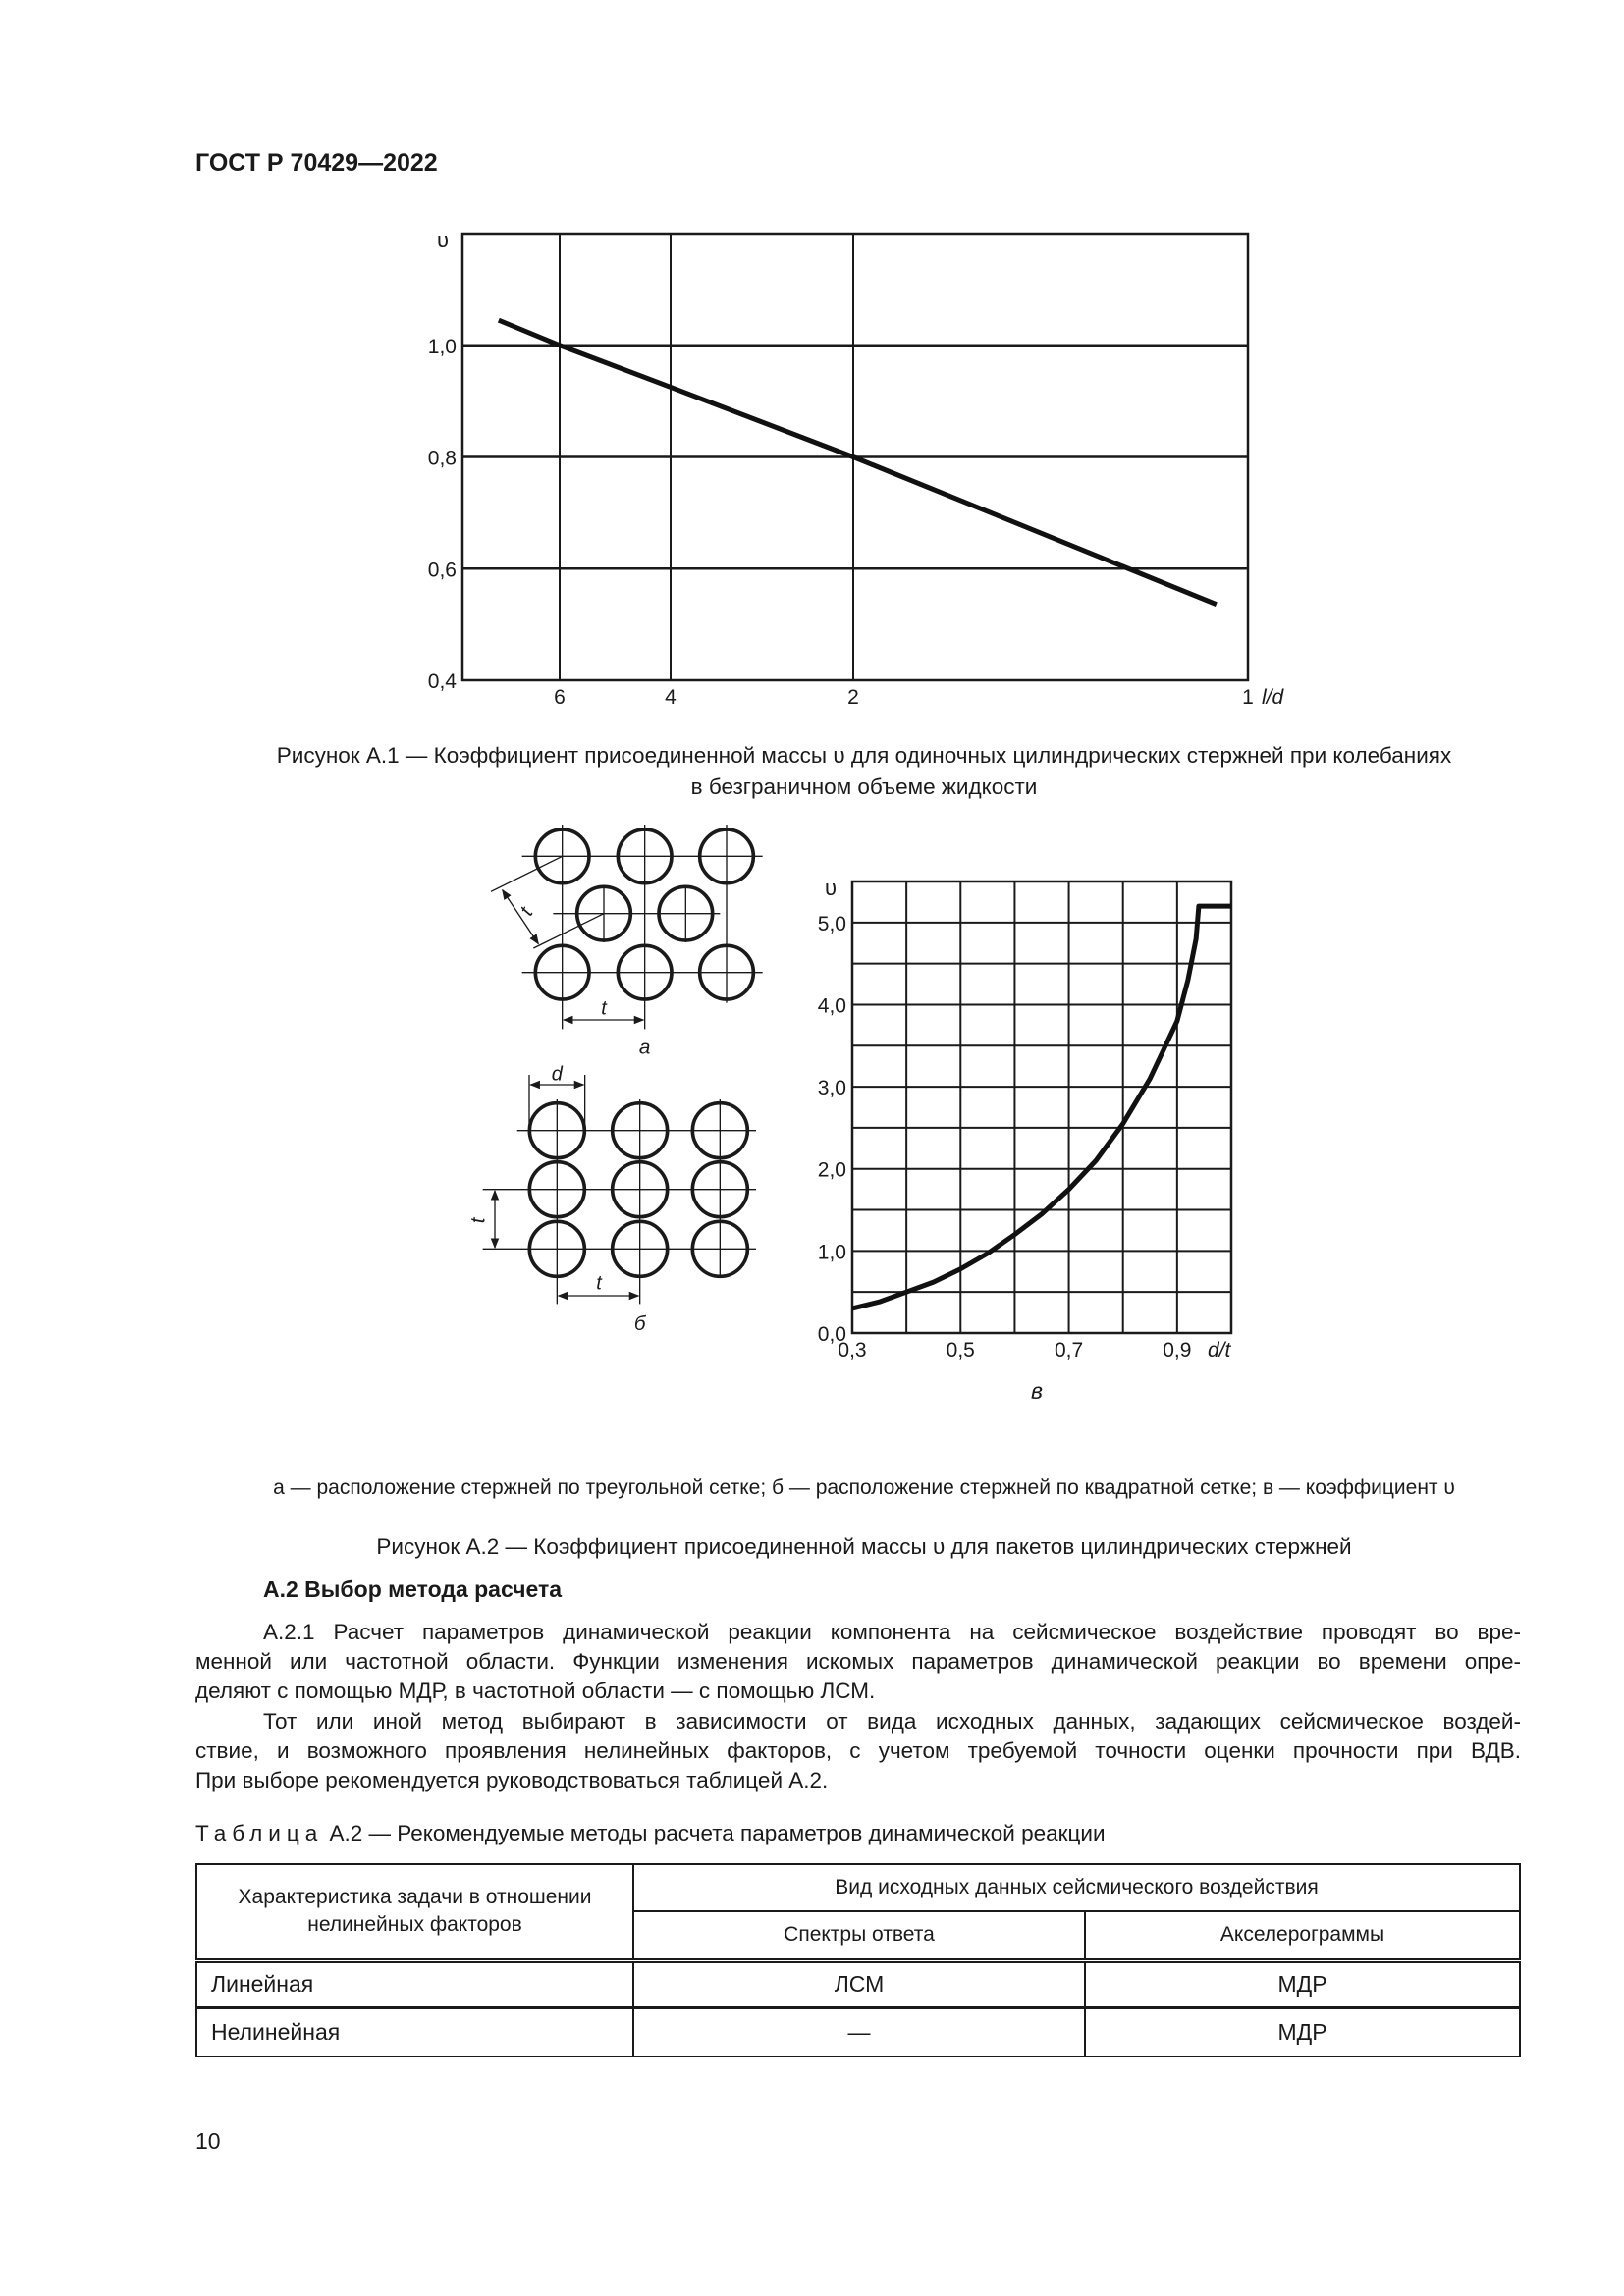 The height and width of the screenshot is (2296, 1624). Describe the element at coordinates (259, 1833) in the screenshot. I see `table-caption-prefix: Таблица` at that location.